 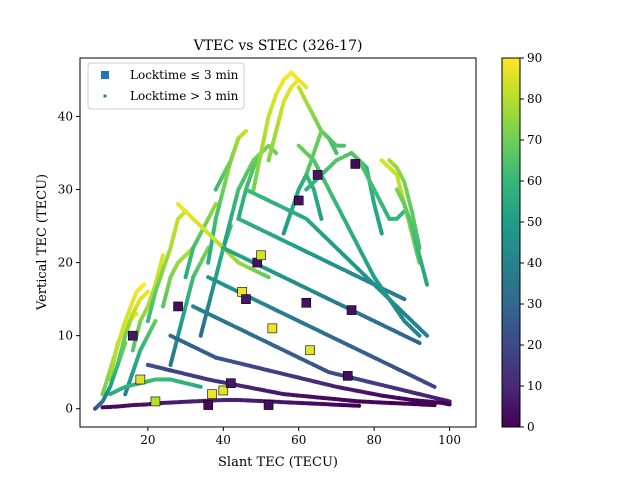 I want to click on chart-title: VTEC vs STEC (326-17), so click(x=278, y=46).